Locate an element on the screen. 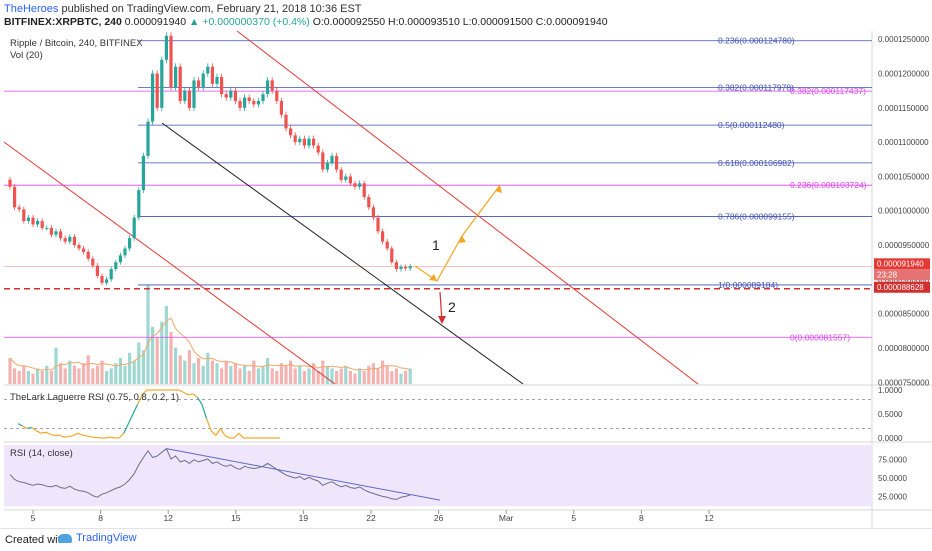 The image size is (932, 551). volume-legend: Vol (20) is located at coordinates (26, 55).